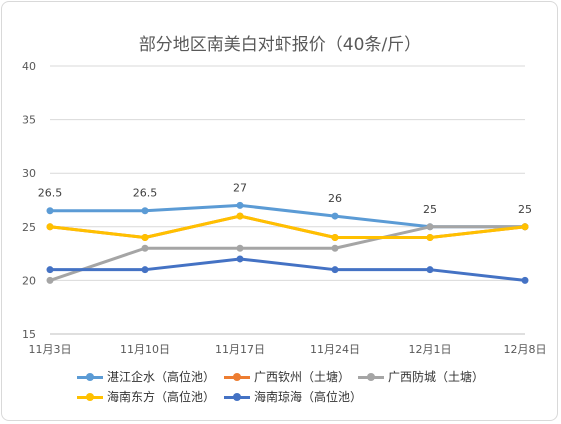  Describe the element at coordinates (29, 173) in the screenshot. I see `y-tick-label: 30` at that location.